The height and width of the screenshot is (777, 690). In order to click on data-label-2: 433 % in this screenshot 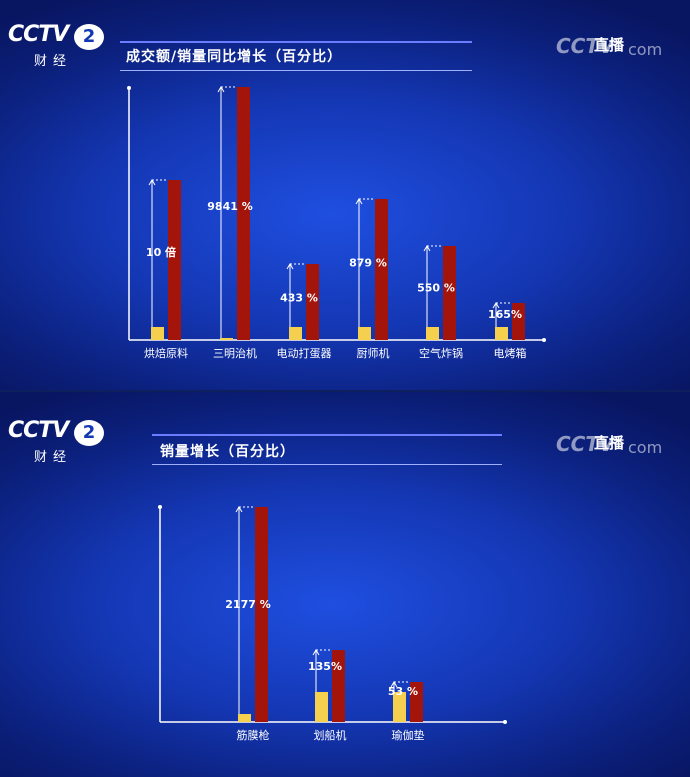, I will do `click(299, 297)`.